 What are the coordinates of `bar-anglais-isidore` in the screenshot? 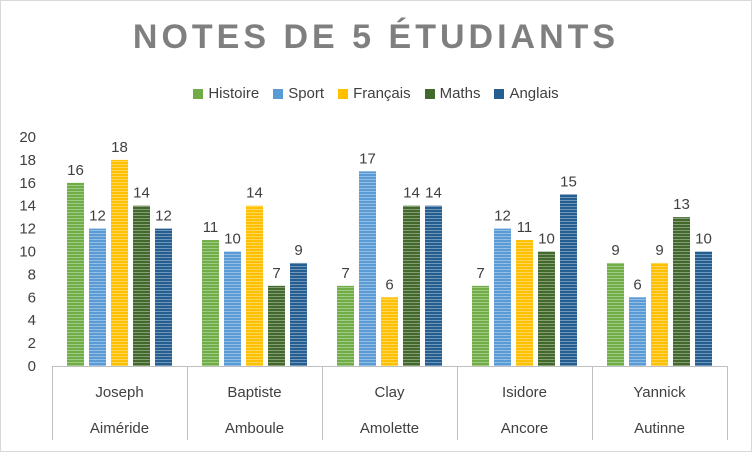 It's located at (568, 280).